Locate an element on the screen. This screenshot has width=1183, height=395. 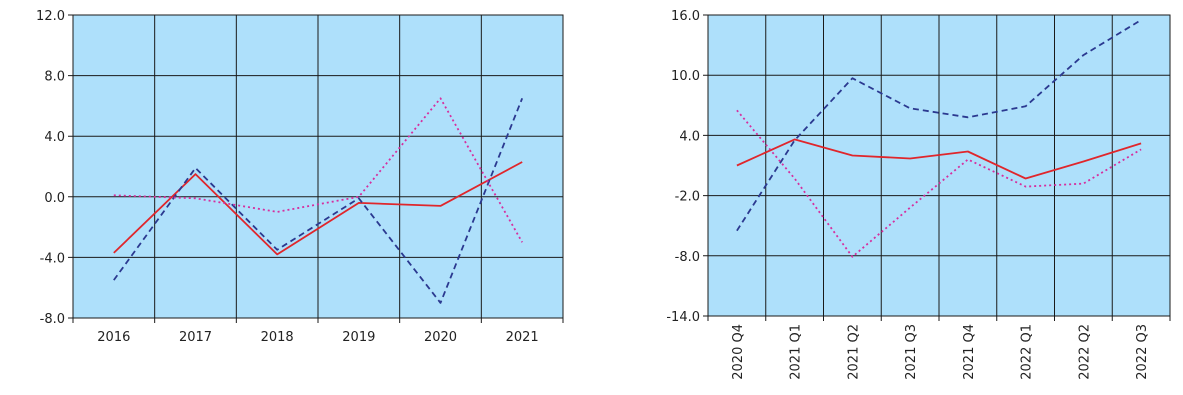
x-tick-label: 2022 Q1 is located at coordinates (1027, 352).